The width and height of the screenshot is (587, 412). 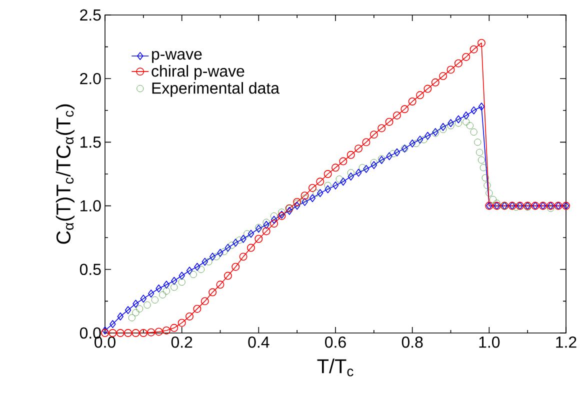 I want to click on x-tick-label: 0.0, so click(x=105, y=342).